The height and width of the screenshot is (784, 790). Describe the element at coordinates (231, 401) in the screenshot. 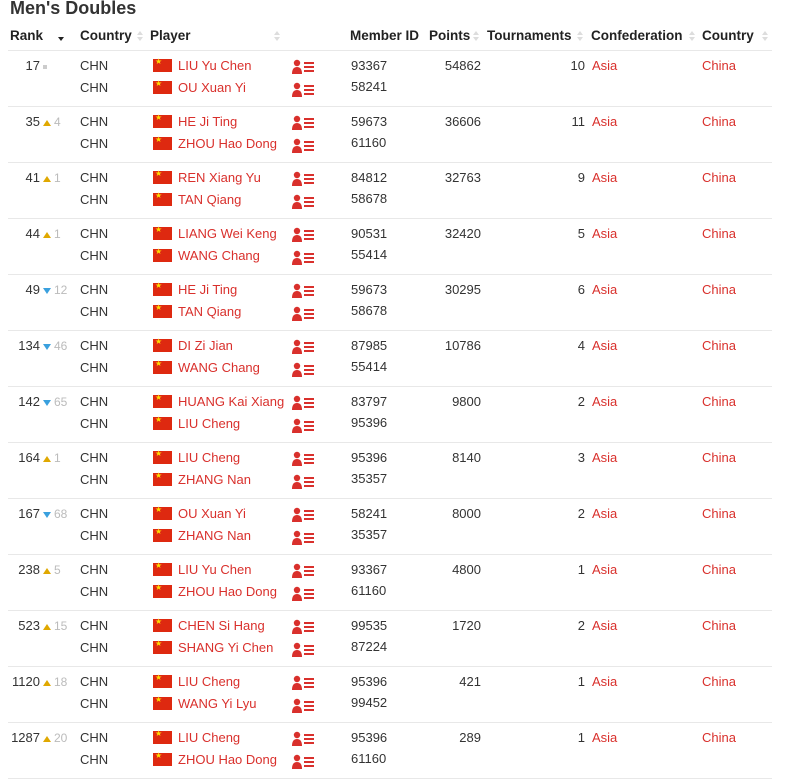

I see `player1-link: HUANG Kai Xiang` at that location.